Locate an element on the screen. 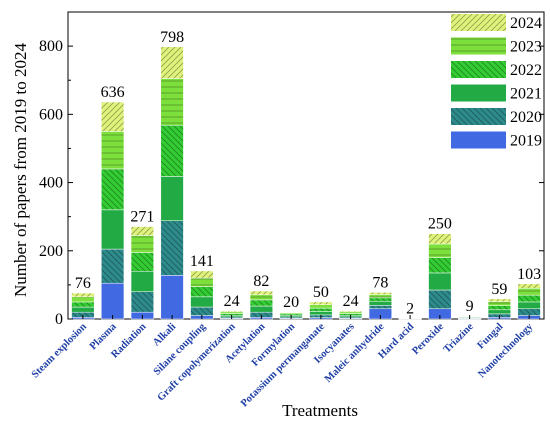  x-tick-label: Steam explosion is located at coordinates (59, 350).